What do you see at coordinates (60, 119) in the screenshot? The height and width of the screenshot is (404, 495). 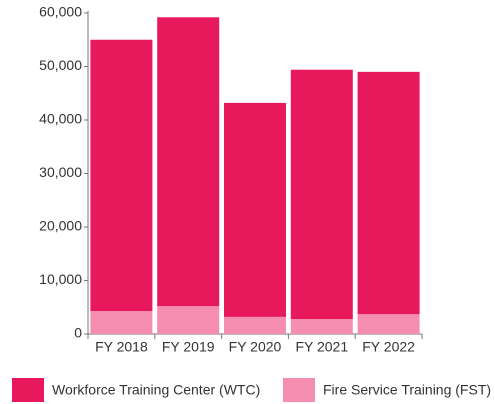 I see `y-tick-label: 40,000` at bounding box center [60, 119].